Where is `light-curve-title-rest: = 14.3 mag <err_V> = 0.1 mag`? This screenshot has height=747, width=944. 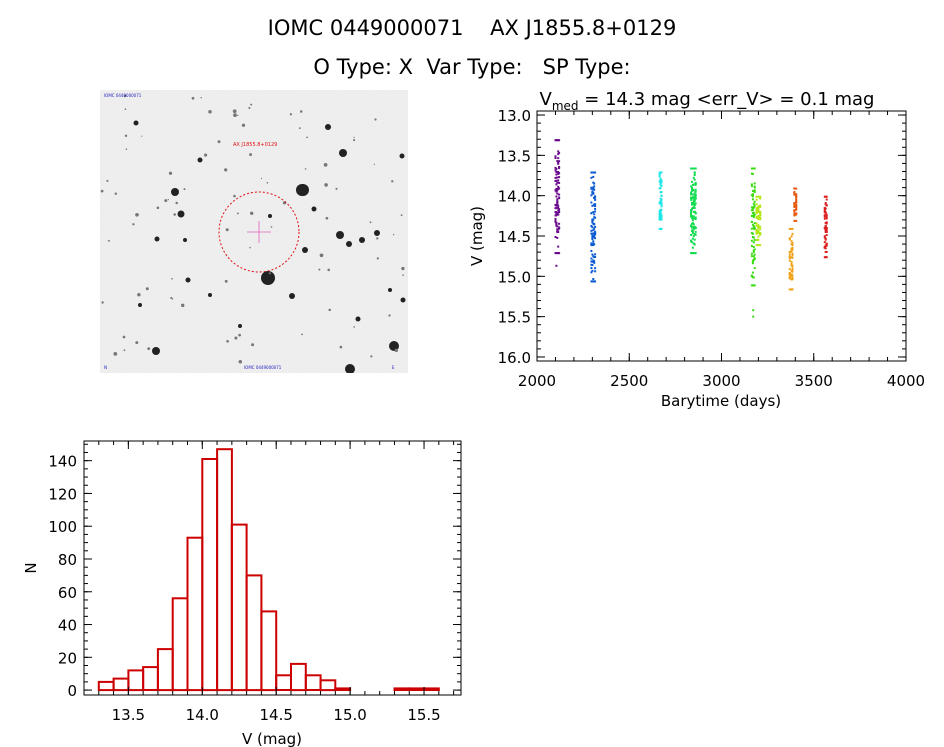
light-curve-title-rest: = 14.3 mag <err_V> = 0.1 mag is located at coordinates (727, 99).